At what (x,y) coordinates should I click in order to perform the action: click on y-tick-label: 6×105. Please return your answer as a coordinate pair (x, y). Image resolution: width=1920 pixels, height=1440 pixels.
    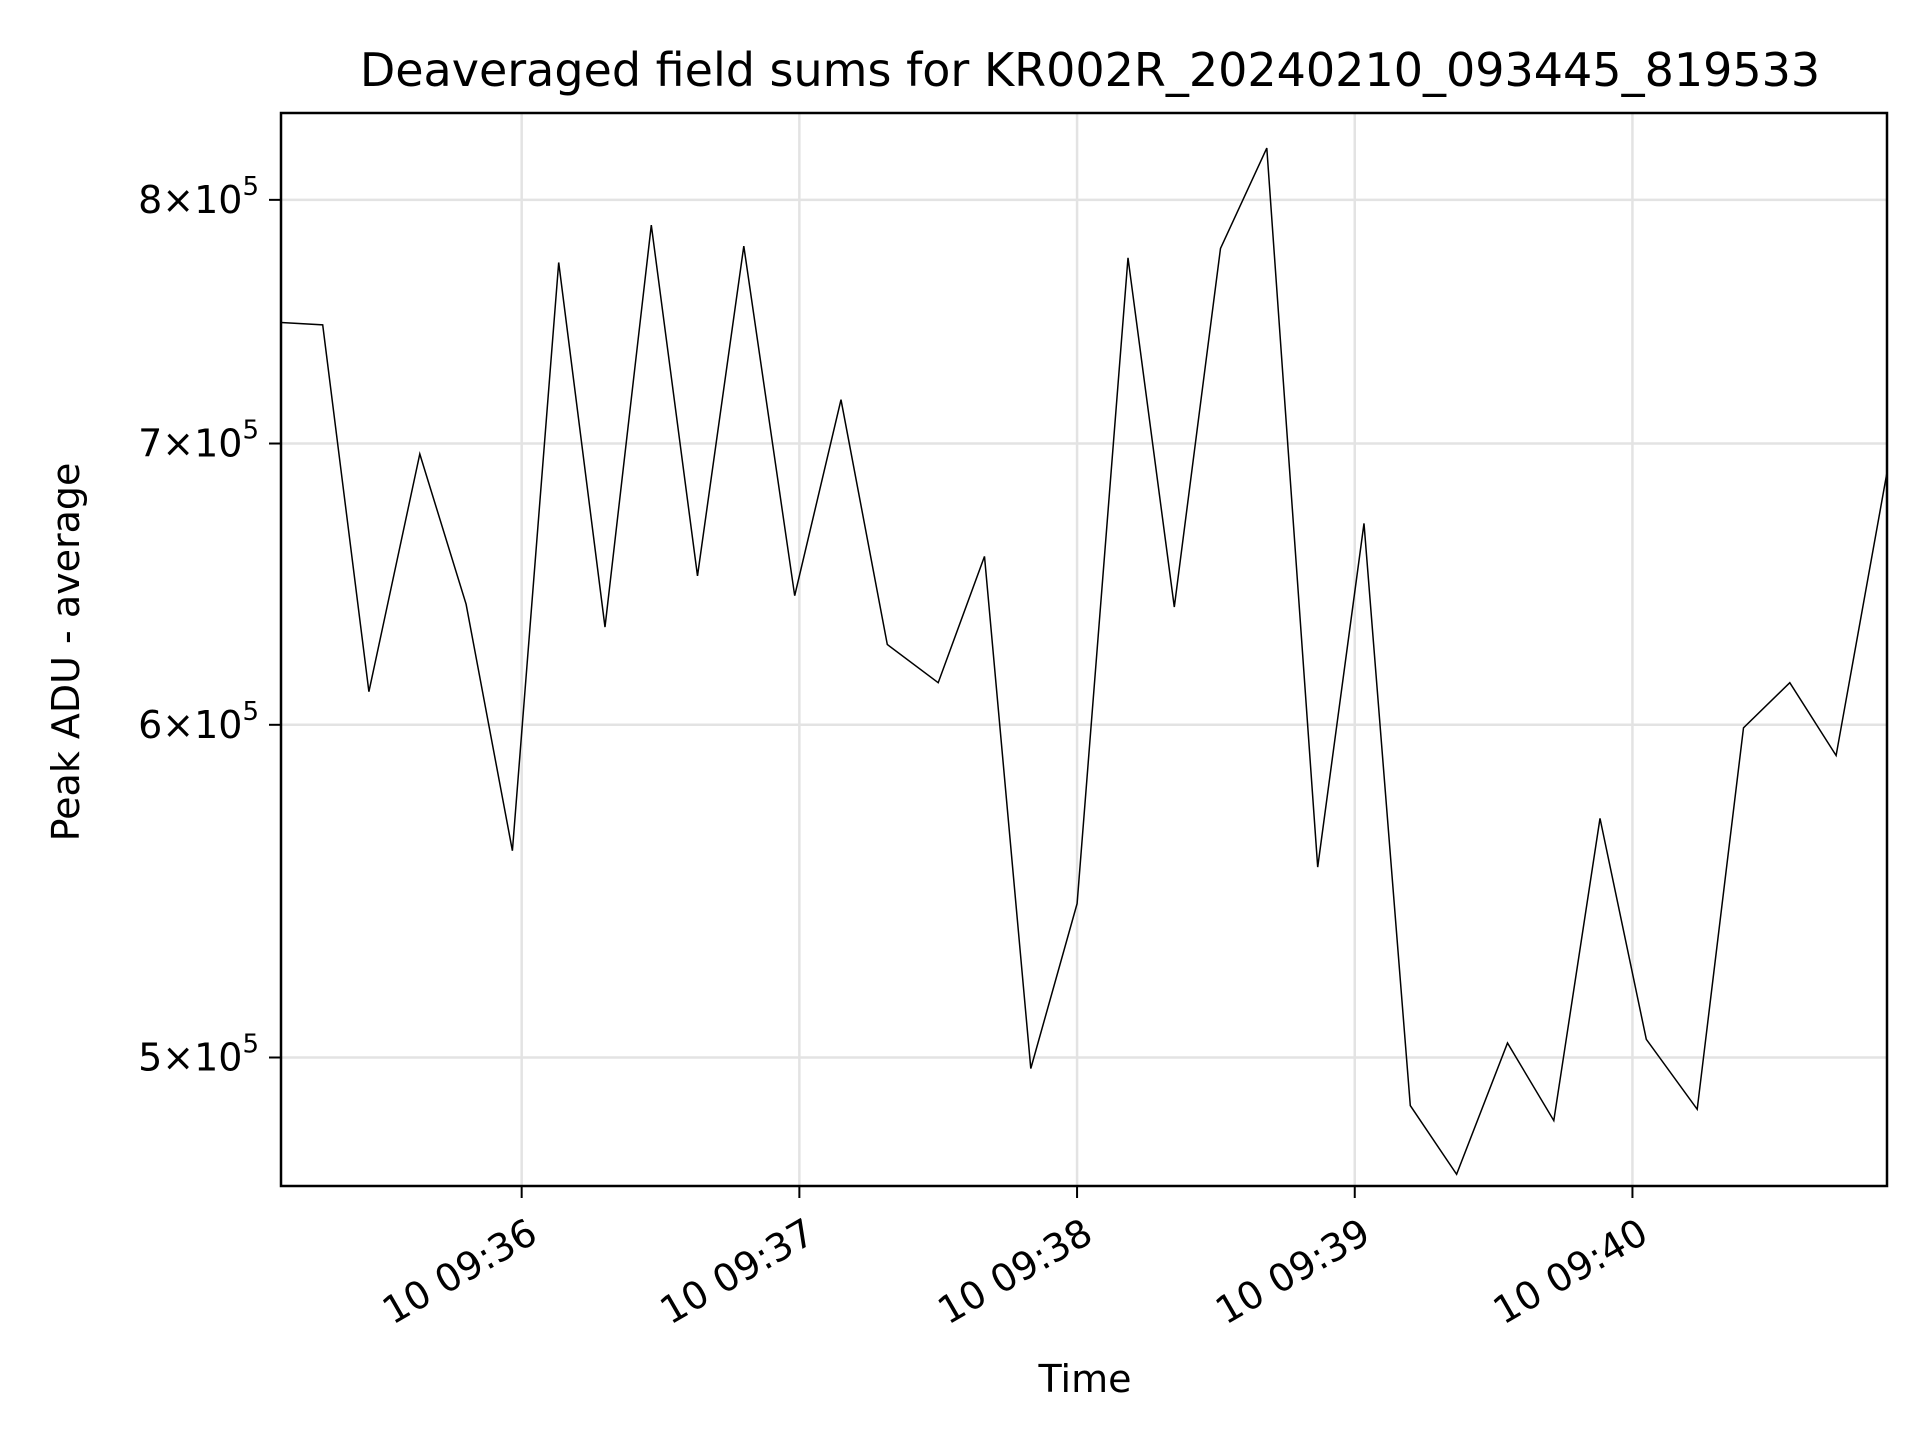
    Looking at the image, I should click on (198, 722).